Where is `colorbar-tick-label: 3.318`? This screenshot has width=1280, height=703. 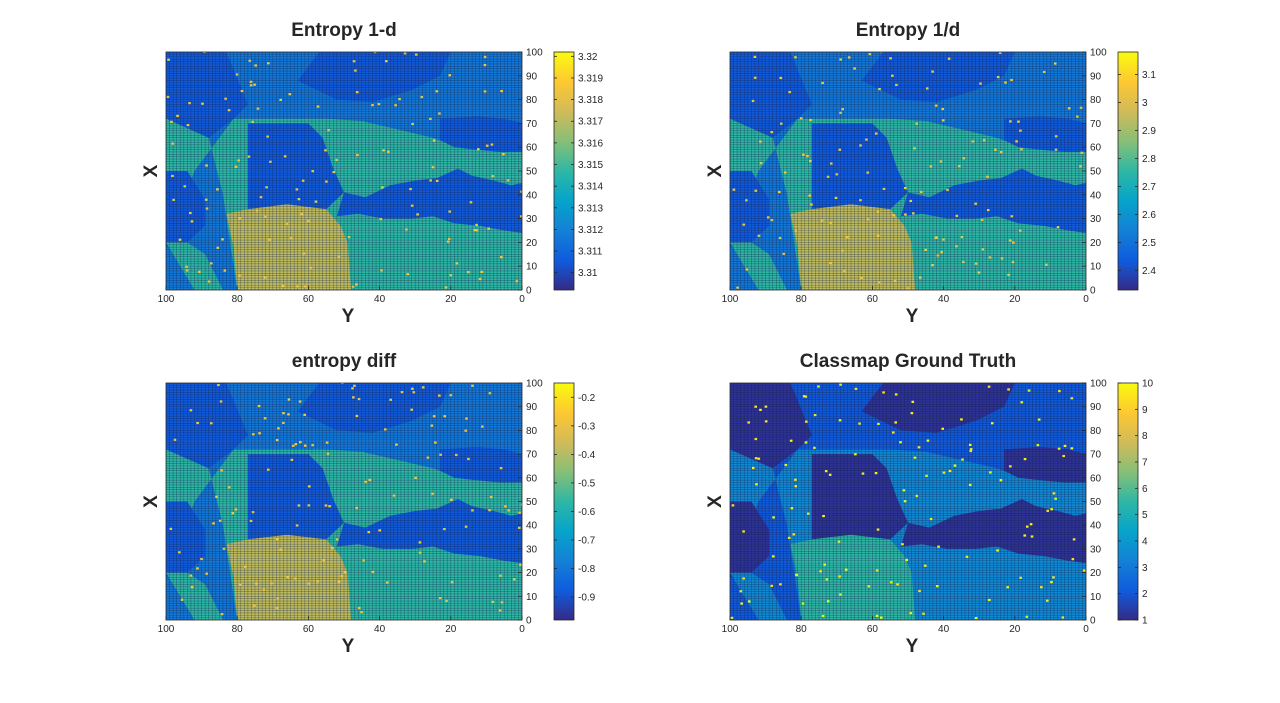
colorbar-tick-label: 3.318 is located at coordinates (590, 100).